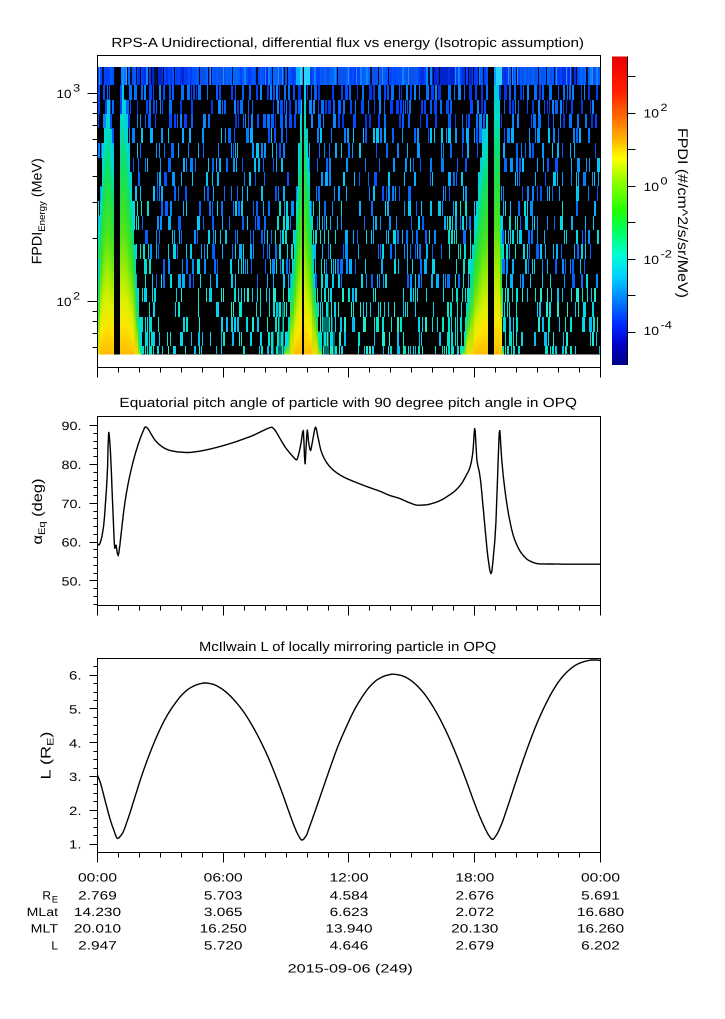  What do you see at coordinates (475, 945) in the screenshot?
I see `svg-text: 2.679` at bounding box center [475, 945].